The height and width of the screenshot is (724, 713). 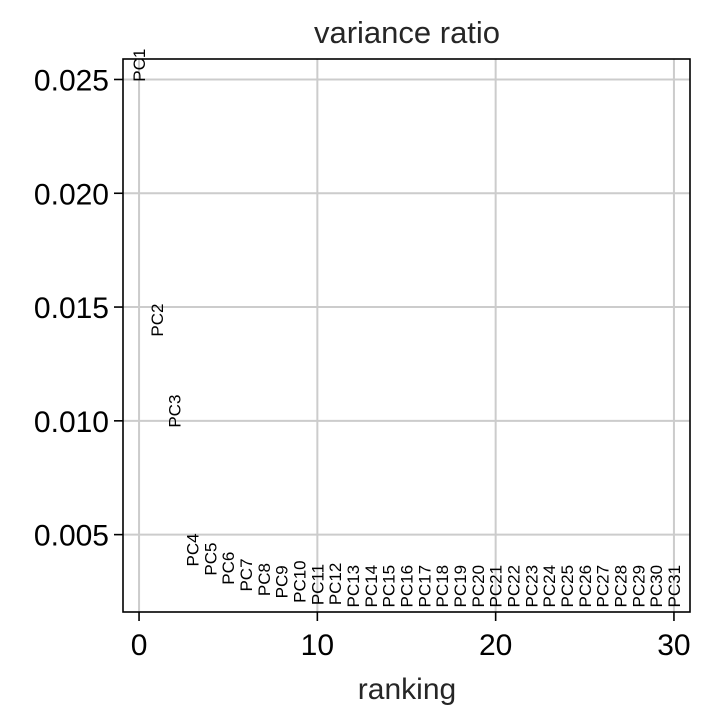 What do you see at coordinates (603, 586) in the screenshot?
I see `point-label-pc27: PC27` at bounding box center [603, 586].